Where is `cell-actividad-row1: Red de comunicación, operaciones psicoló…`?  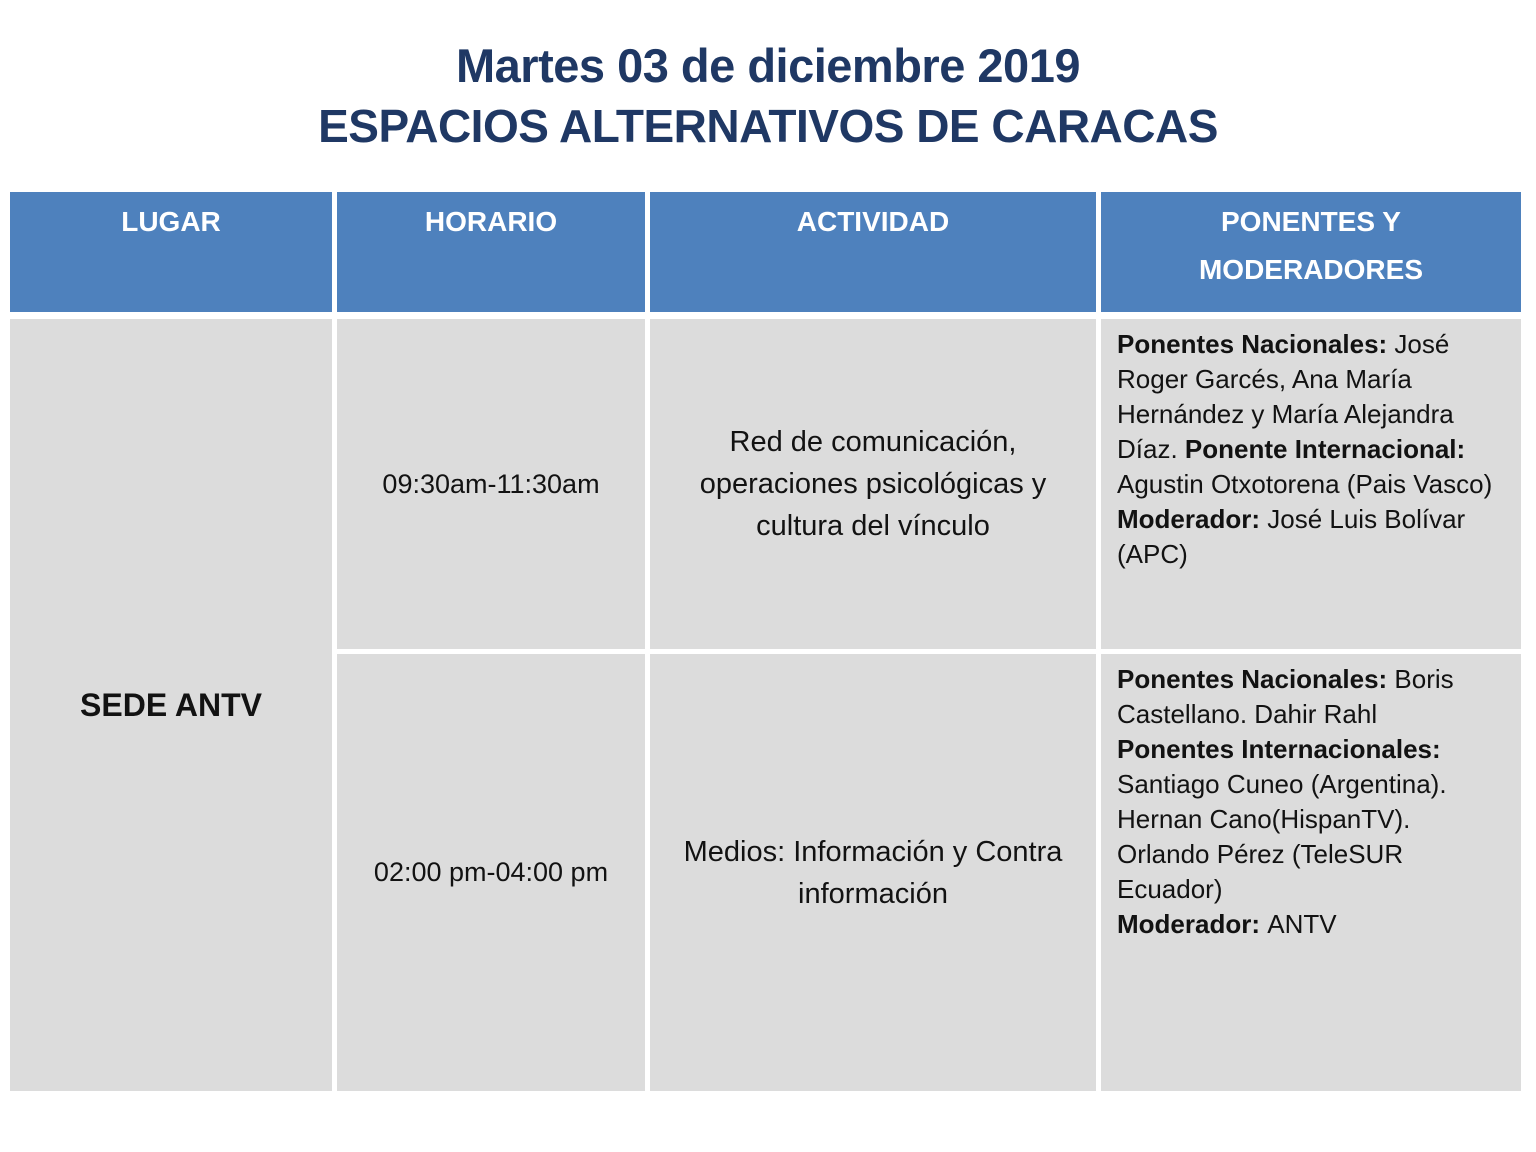
cell-actividad-row1: Red de comunicación, operaciones psicoló… is located at coordinates (873, 484).